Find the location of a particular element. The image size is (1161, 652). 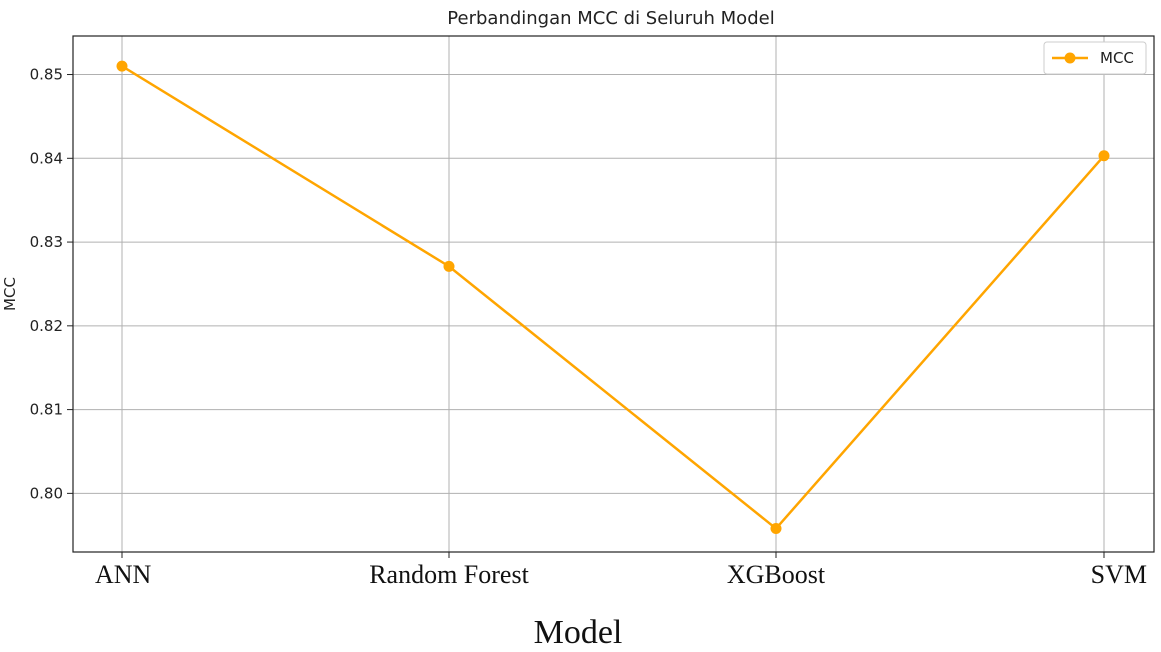

legend-box is located at coordinates (1095, 58).